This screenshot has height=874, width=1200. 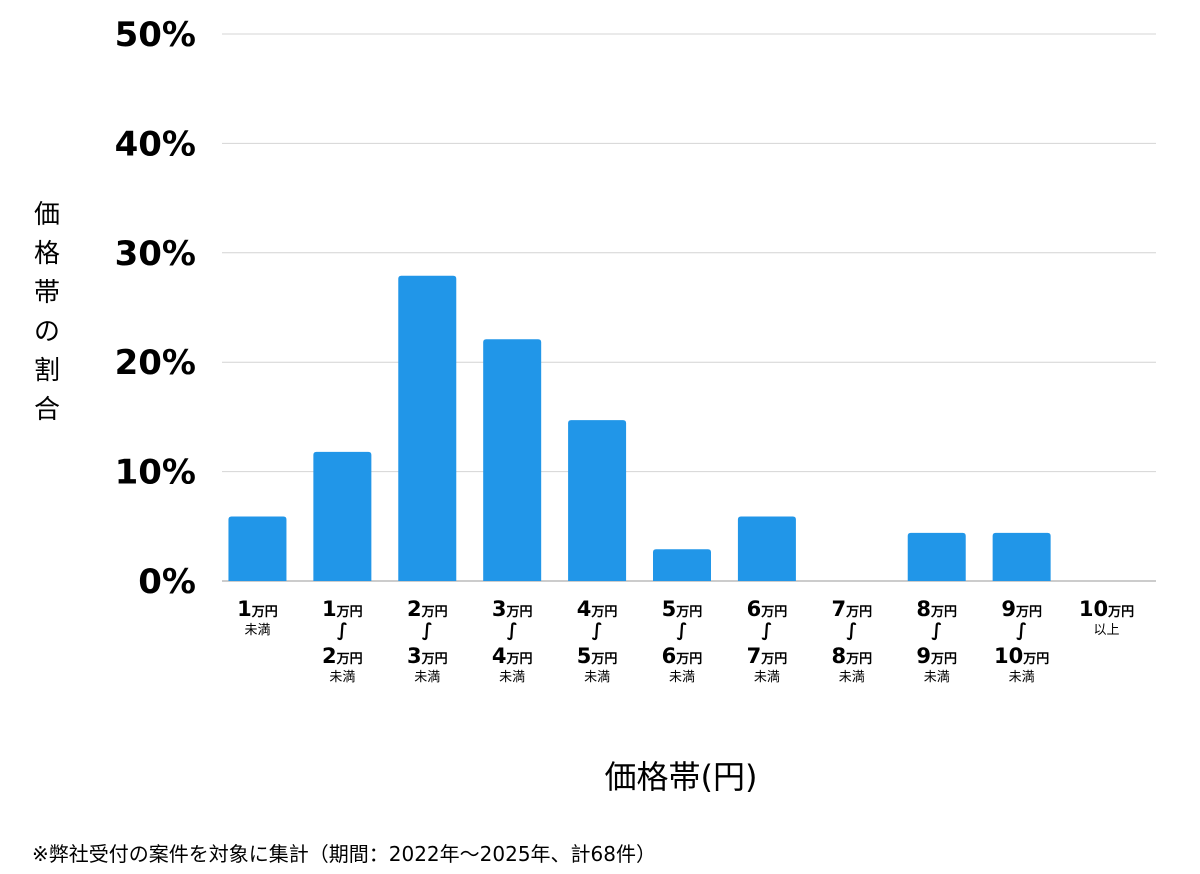 What do you see at coordinates (155, 254) in the screenshot?
I see `y-tick-label: 30%` at bounding box center [155, 254].